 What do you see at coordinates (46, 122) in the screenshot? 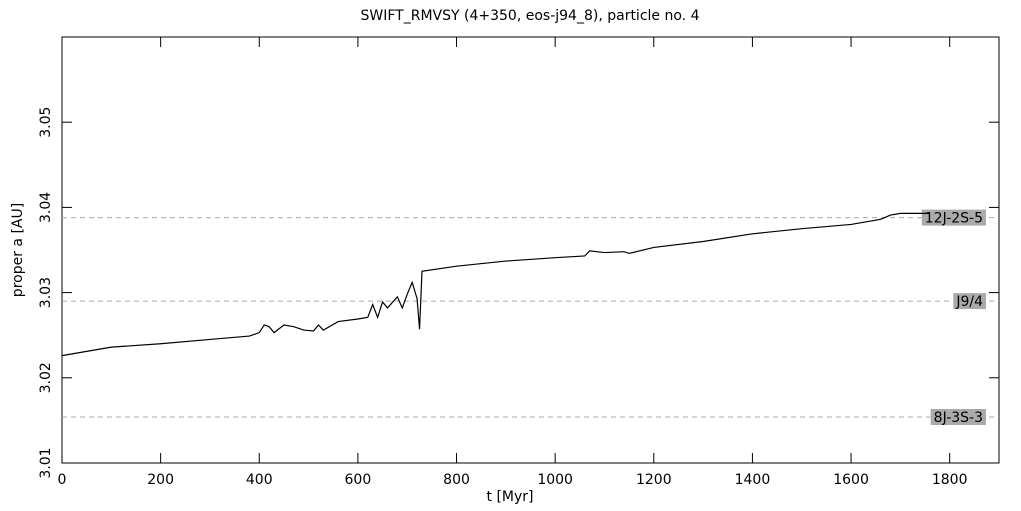
I see `y-tick-label: 3.05` at bounding box center [46, 122].